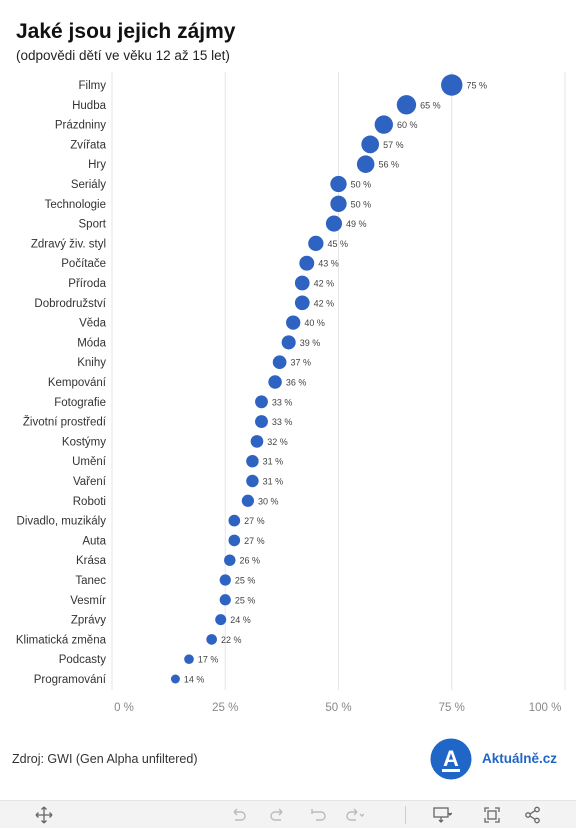 This screenshot has width=576, height=830. What do you see at coordinates (83, 660) in the screenshot?
I see `category-label: Podcasty` at bounding box center [83, 660].